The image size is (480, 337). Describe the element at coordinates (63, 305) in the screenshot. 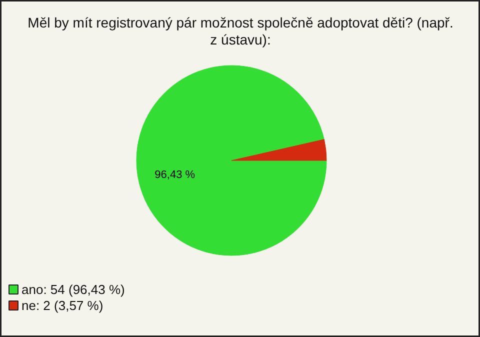

I see `legend-label: ne: 2 (3,57 %)` at that location.